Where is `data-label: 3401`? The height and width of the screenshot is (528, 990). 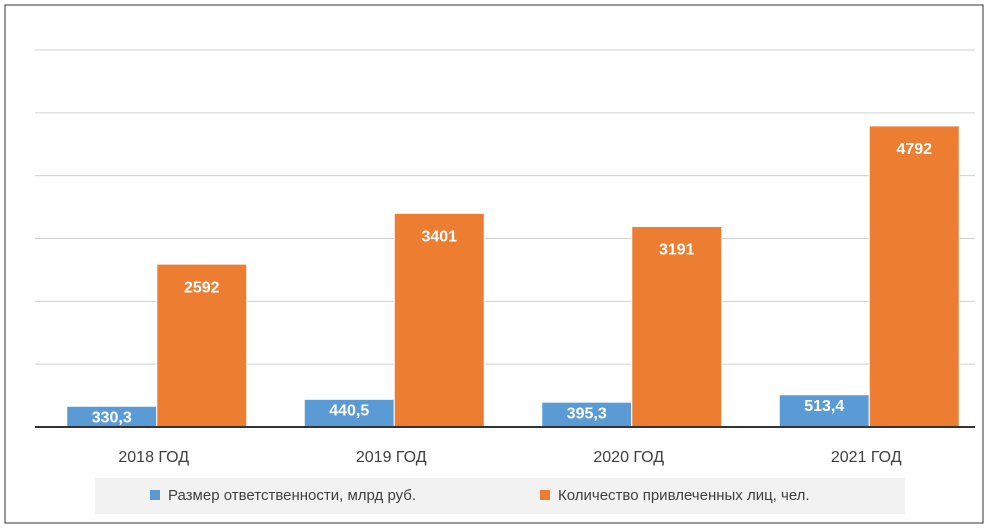 data-label: 3401 is located at coordinates (439, 237).